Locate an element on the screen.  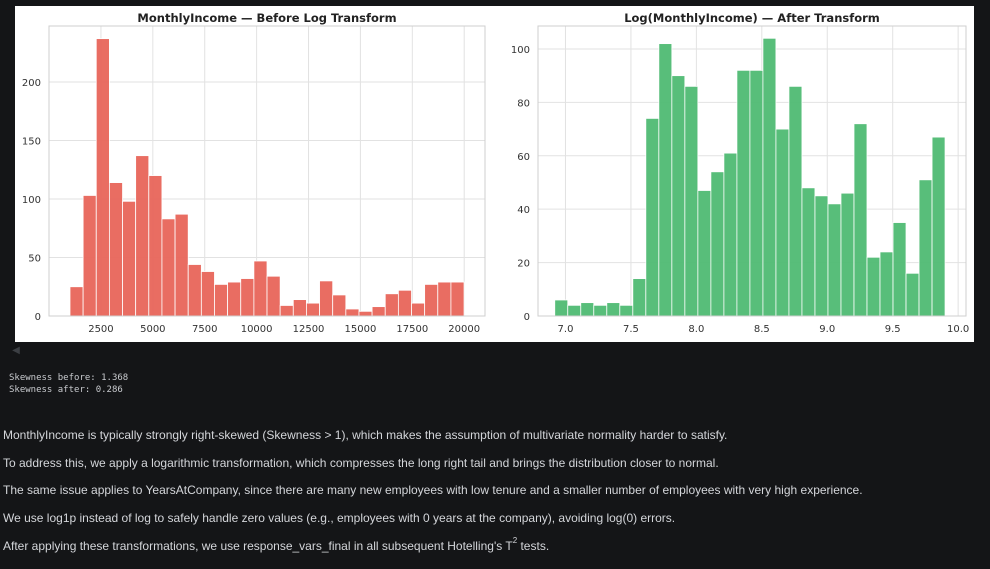
y-tick-label: 200 is located at coordinates (31, 83).